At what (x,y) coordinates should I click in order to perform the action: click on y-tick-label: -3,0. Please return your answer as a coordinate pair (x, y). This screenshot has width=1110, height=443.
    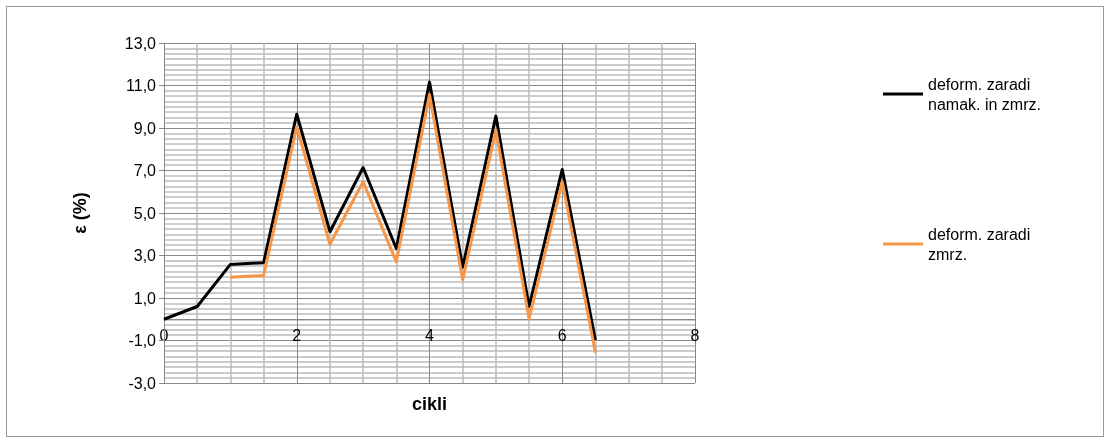
    Looking at the image, I should click on (142, 383).